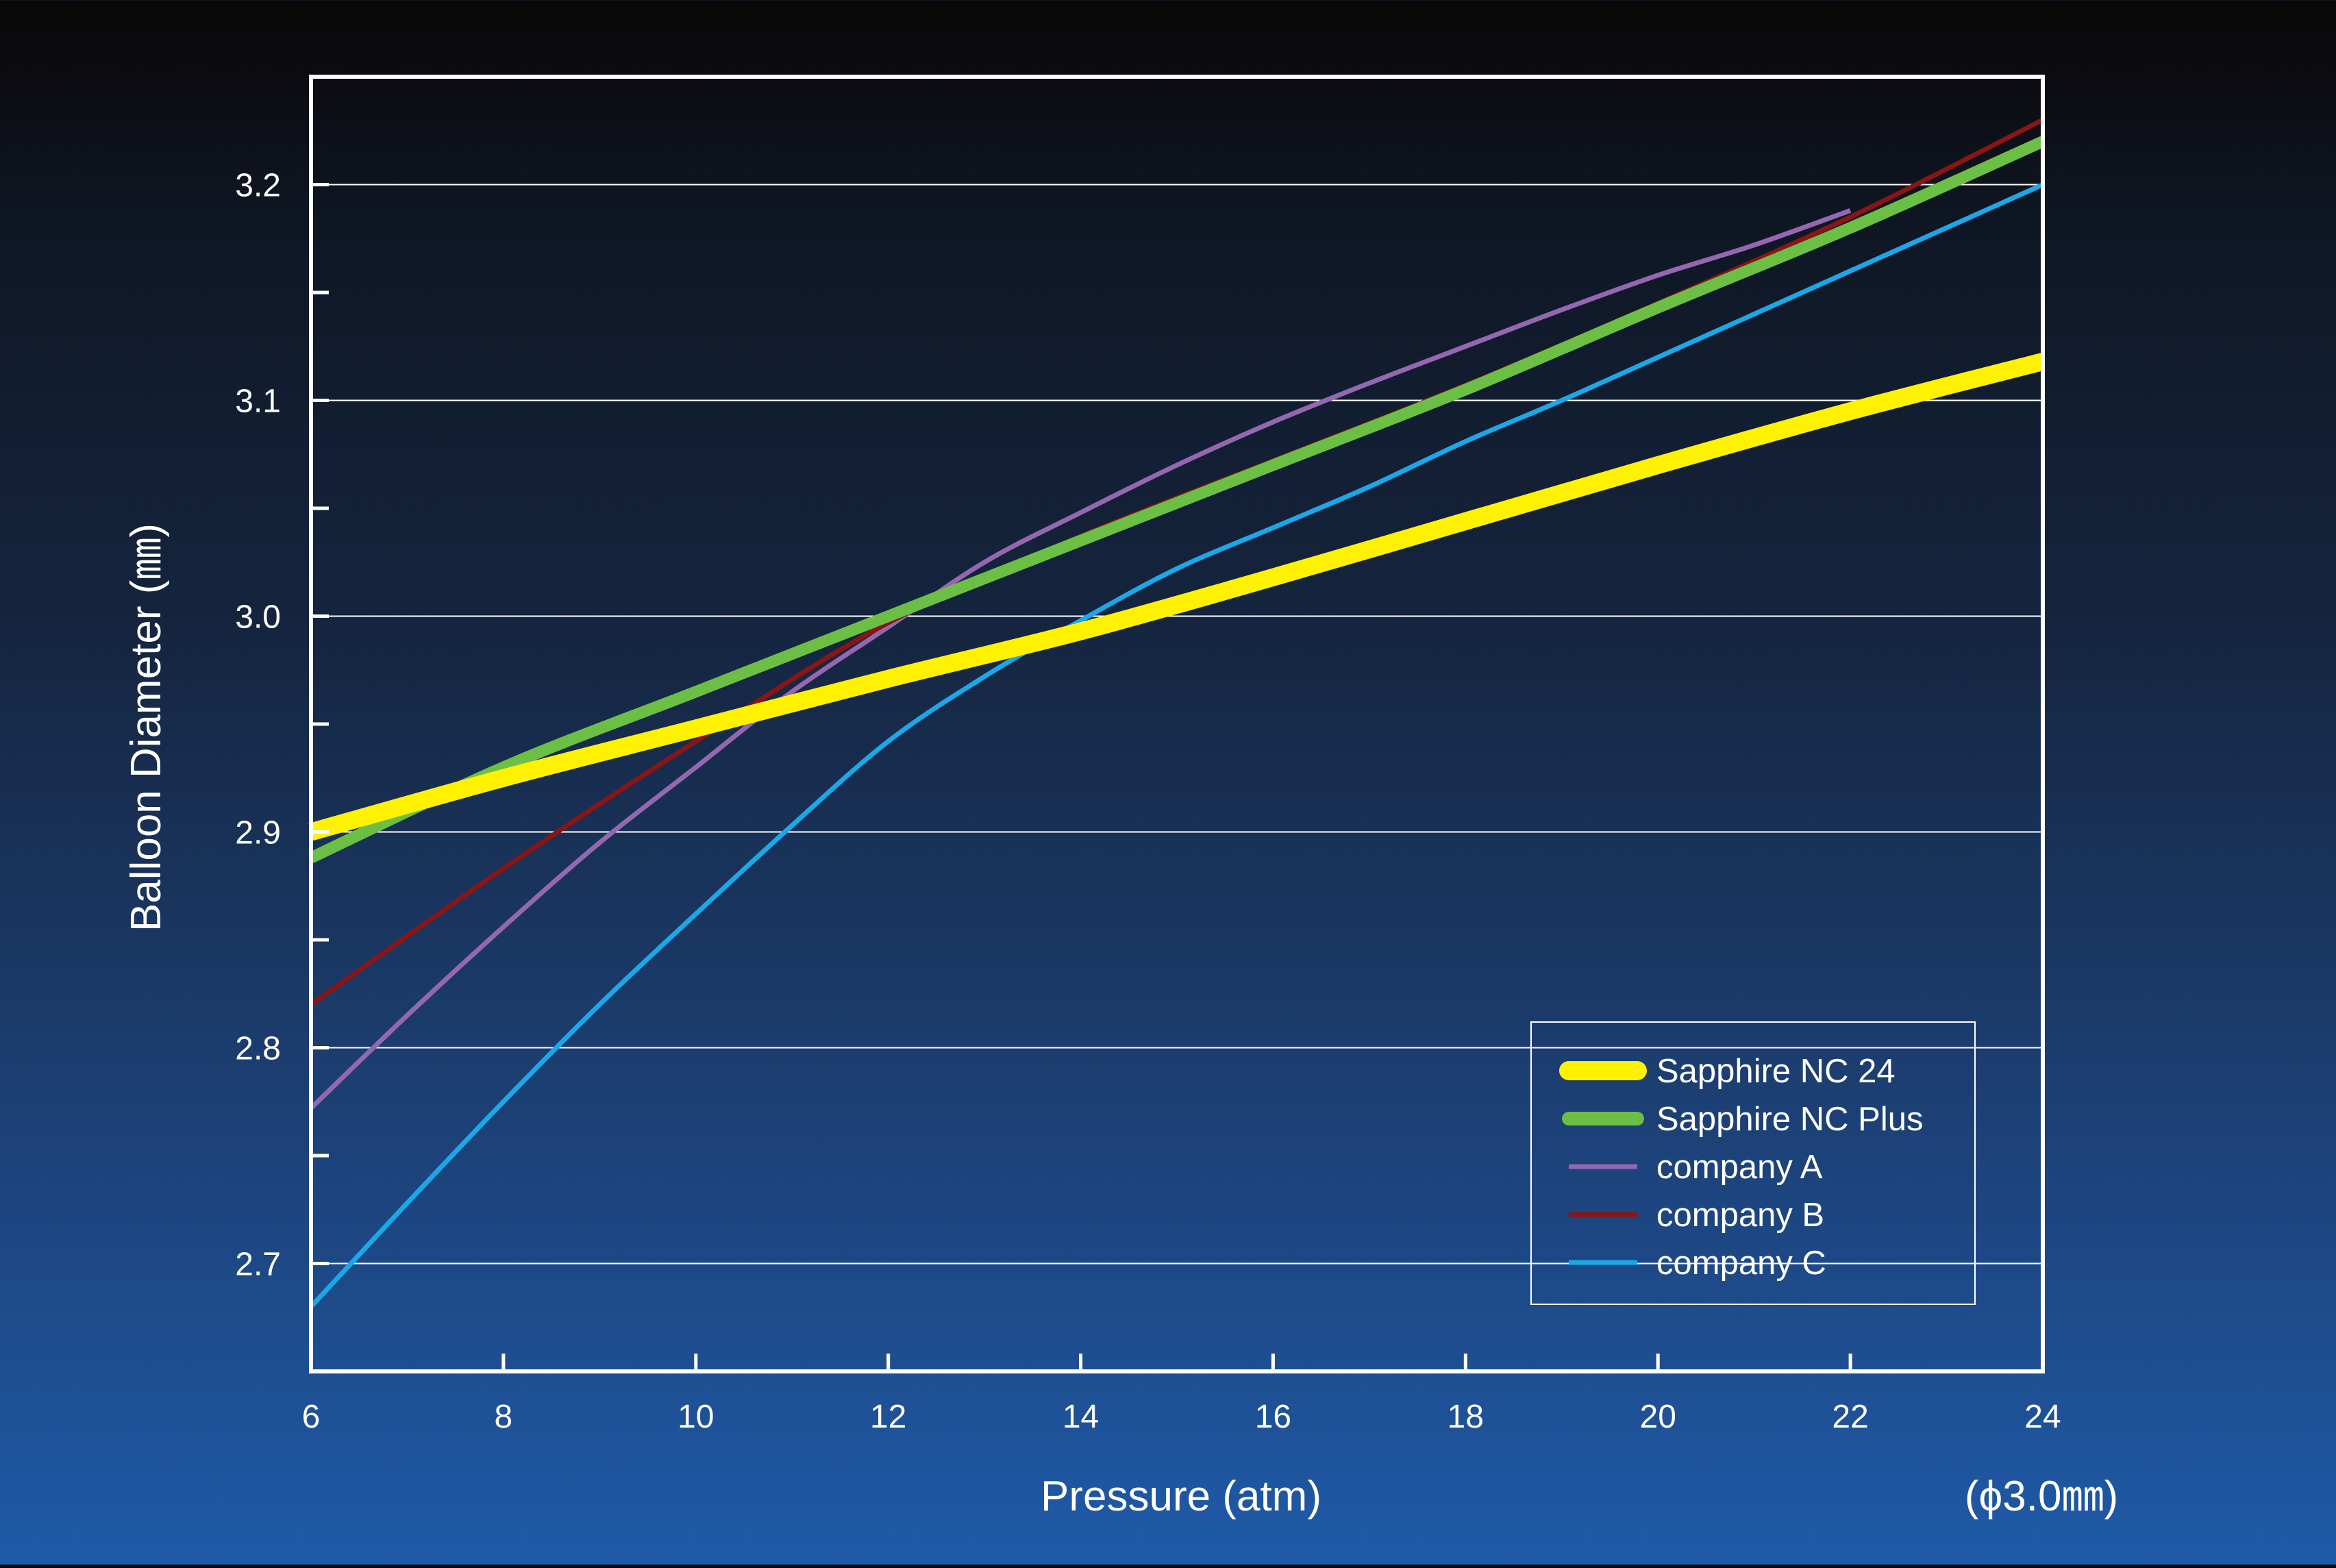 The width and height of the screenshot is (2336, 1568). What do you see at coordinates (1181, 1496) in the screenshot?
I see `x-axis-title: Pressure (atm)` at bounding box center [1181, 1496].